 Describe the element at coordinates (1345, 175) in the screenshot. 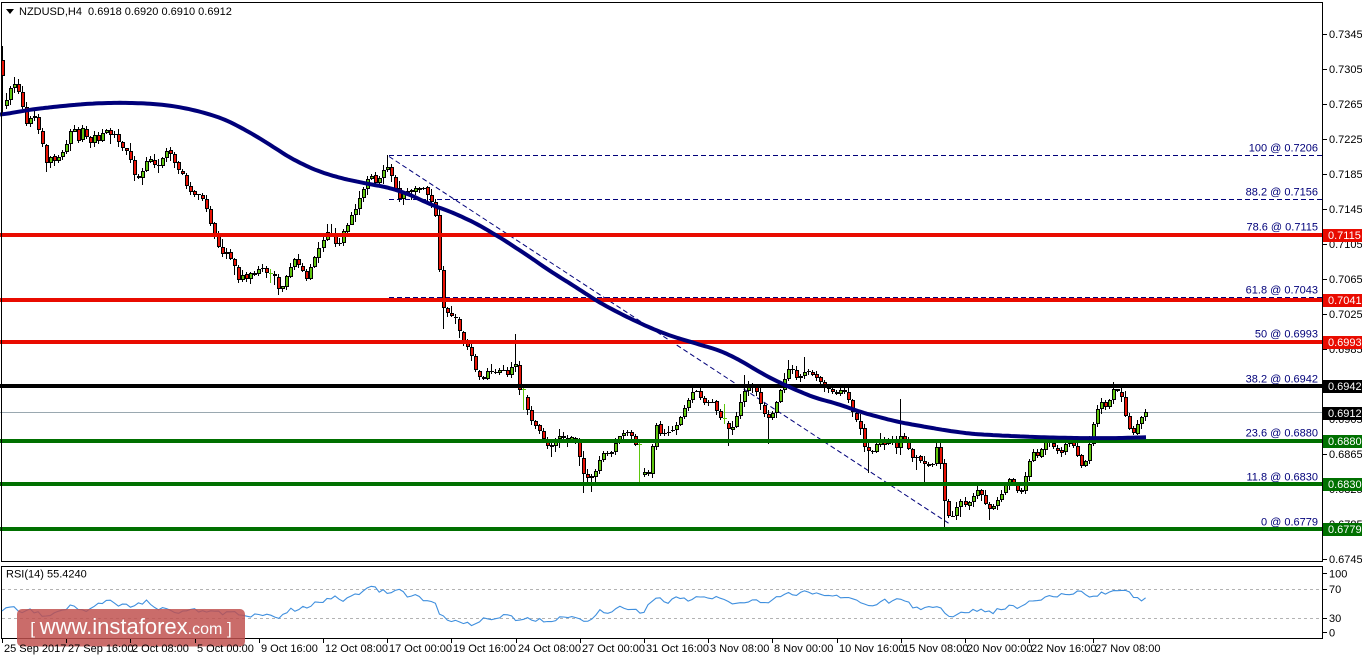

I see `svg-text: 0.7185` at that location.